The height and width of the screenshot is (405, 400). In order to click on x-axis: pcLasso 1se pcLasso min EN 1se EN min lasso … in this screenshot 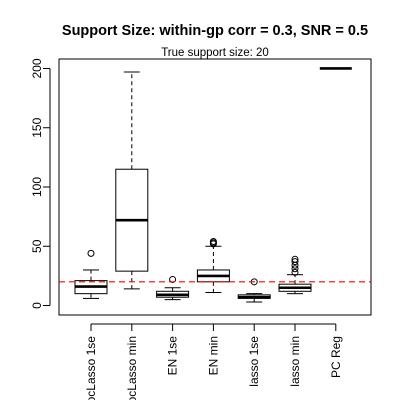, I will do `click(213, 363)`.